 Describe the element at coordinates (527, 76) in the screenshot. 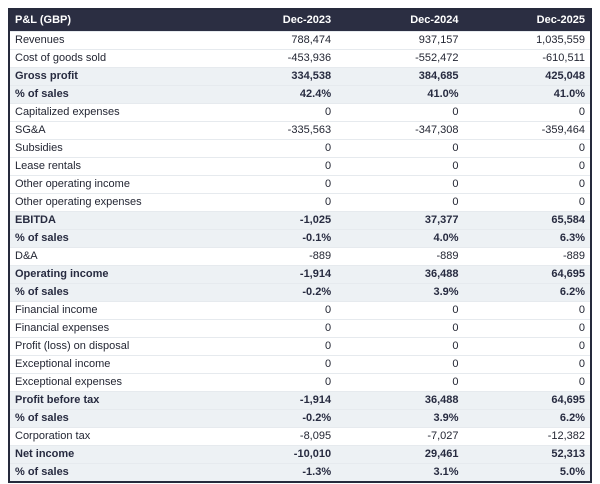

I see `cell-value: 425,048` at that location.